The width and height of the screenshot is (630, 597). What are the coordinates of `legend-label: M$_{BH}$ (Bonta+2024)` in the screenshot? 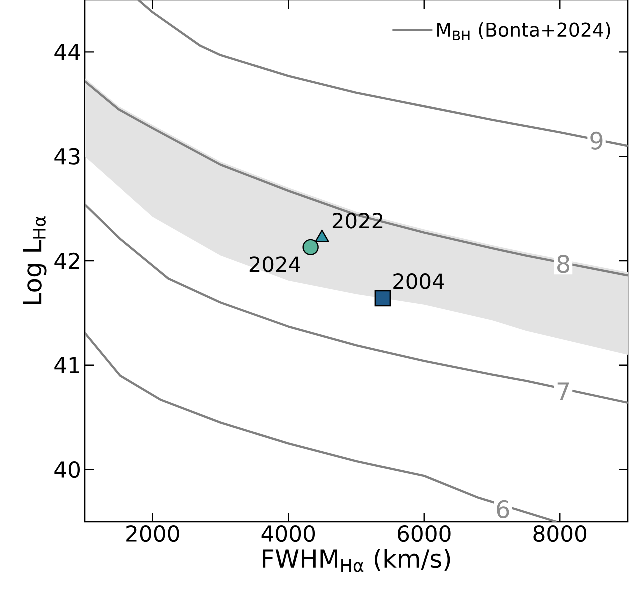 It's located at (524, 31).